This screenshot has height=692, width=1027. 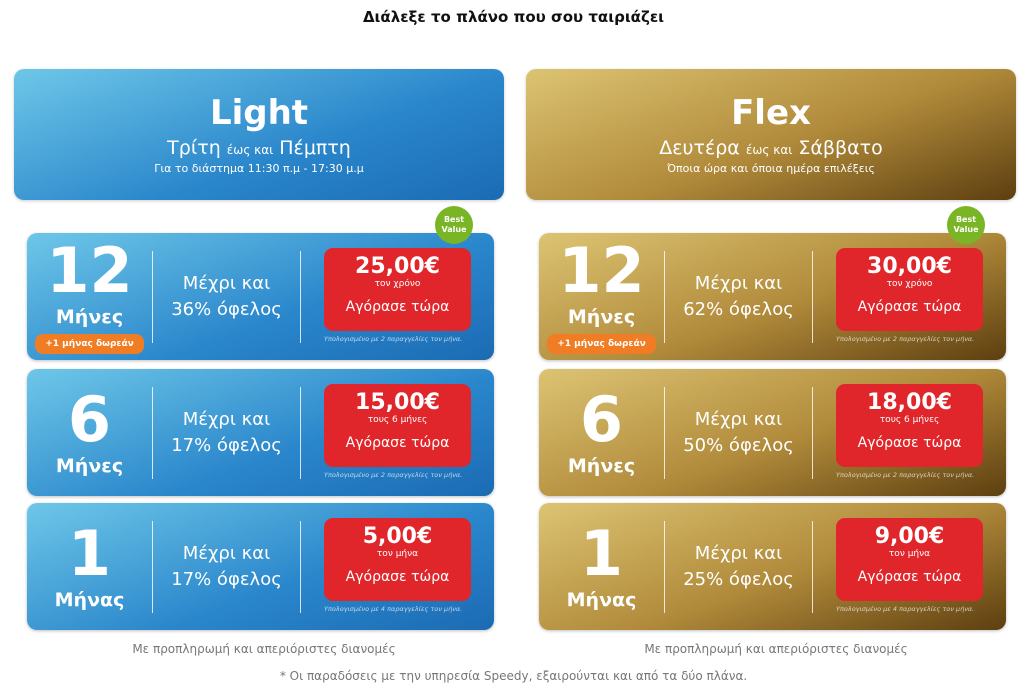 I want to click on price-box: 30,00€ τον χρόνο Αγόρασε τώρα, so click(x=909, y=289).